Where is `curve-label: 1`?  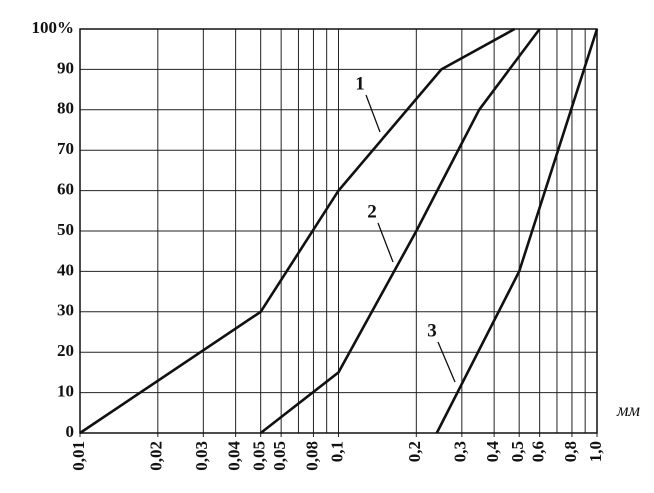
curve-label: 1 is located at coordinates (360, 83).